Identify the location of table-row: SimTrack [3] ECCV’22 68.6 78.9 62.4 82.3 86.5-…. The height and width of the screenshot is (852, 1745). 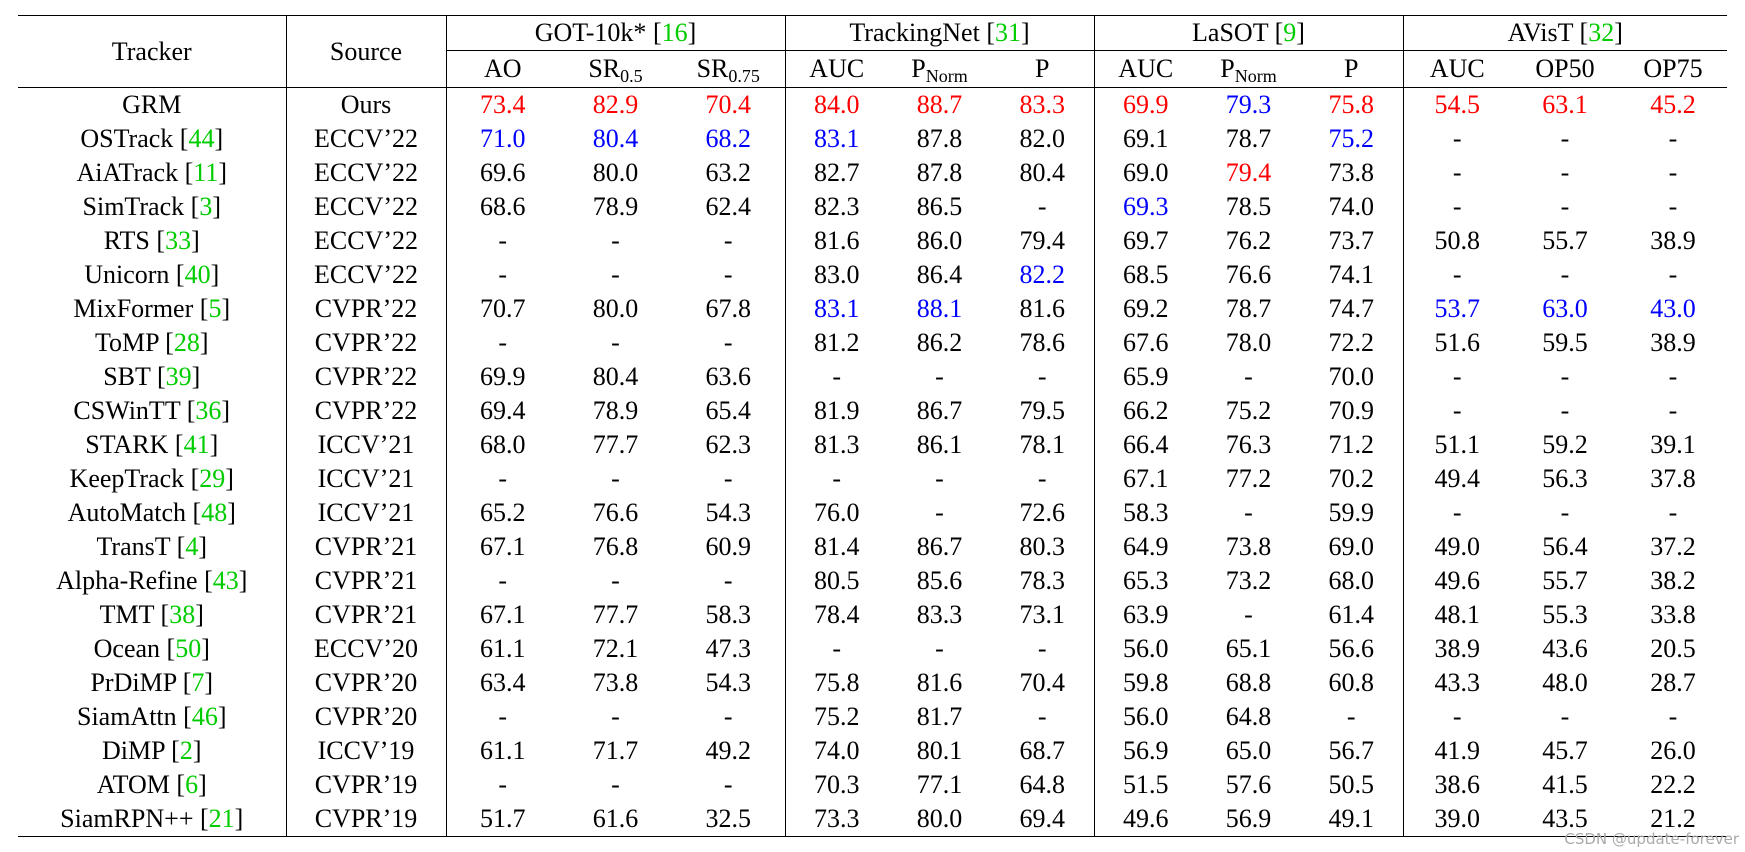
(872, 207).